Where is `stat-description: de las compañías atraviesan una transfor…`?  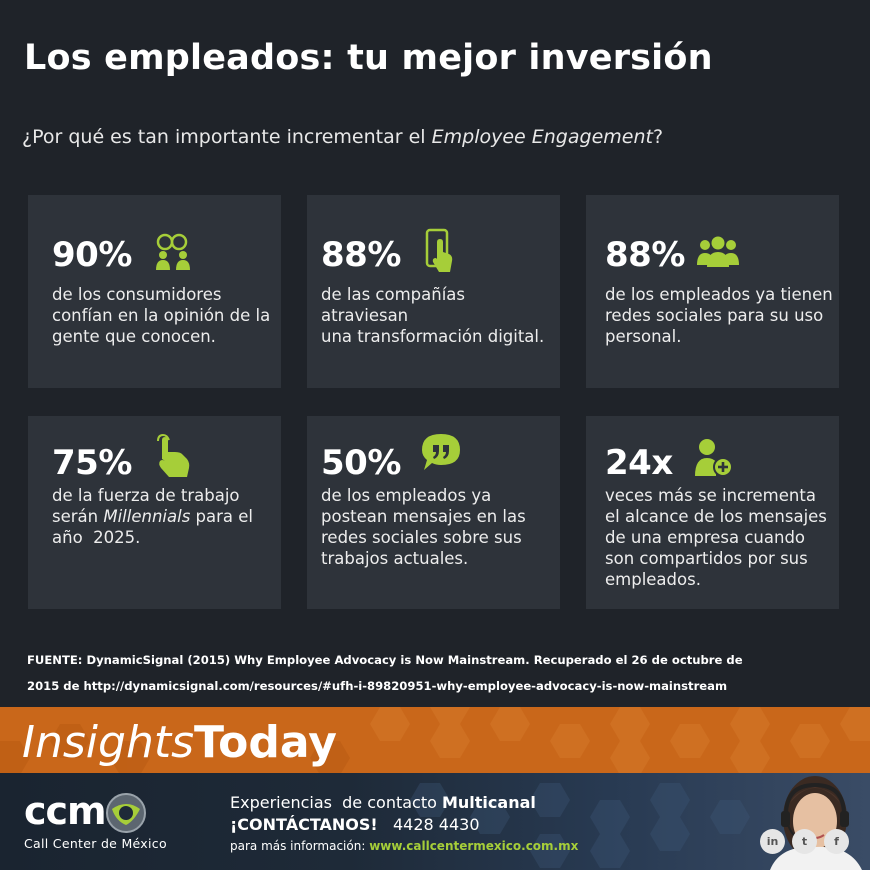 stat-description: de las compañías atraviesan una transfor… is located at coordinates (439, 315).